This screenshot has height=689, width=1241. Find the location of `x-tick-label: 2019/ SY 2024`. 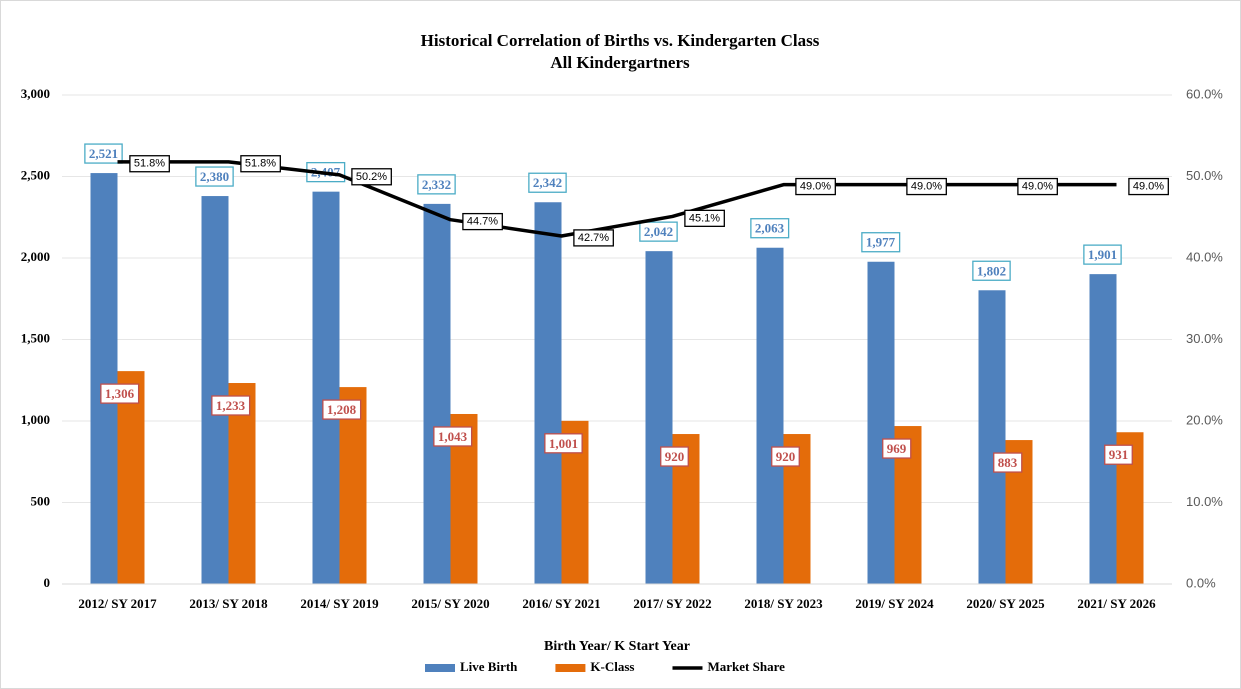

x-tick-label: 2019/ SY 2024 is located at coordinates (894, 603).